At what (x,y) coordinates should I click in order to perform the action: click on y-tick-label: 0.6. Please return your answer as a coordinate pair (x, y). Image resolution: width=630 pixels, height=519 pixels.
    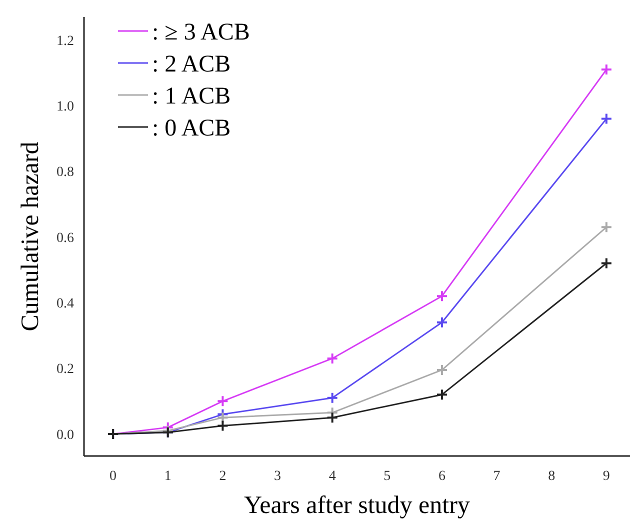
    Looking at the image, I should click on (65, 238).